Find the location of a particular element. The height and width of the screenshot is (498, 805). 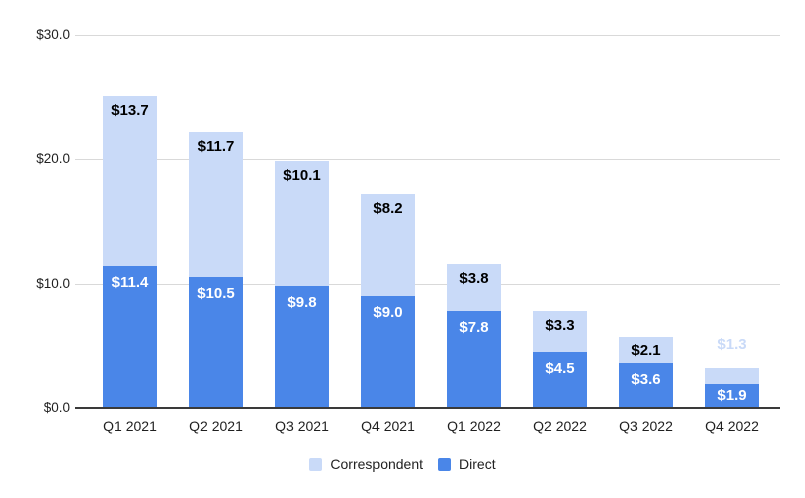

bar-segment-correspondent-q1-2022 is located at coordinates (474, 287).